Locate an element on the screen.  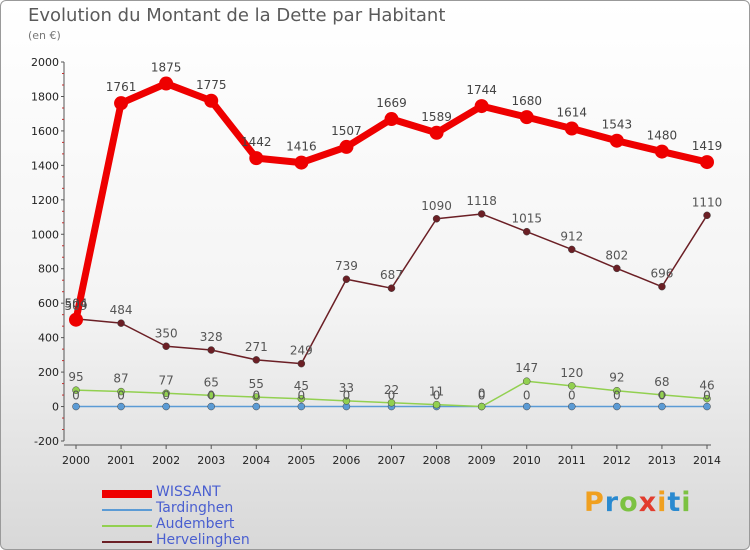
logo-letter: t is located at coordinates (674, 502).